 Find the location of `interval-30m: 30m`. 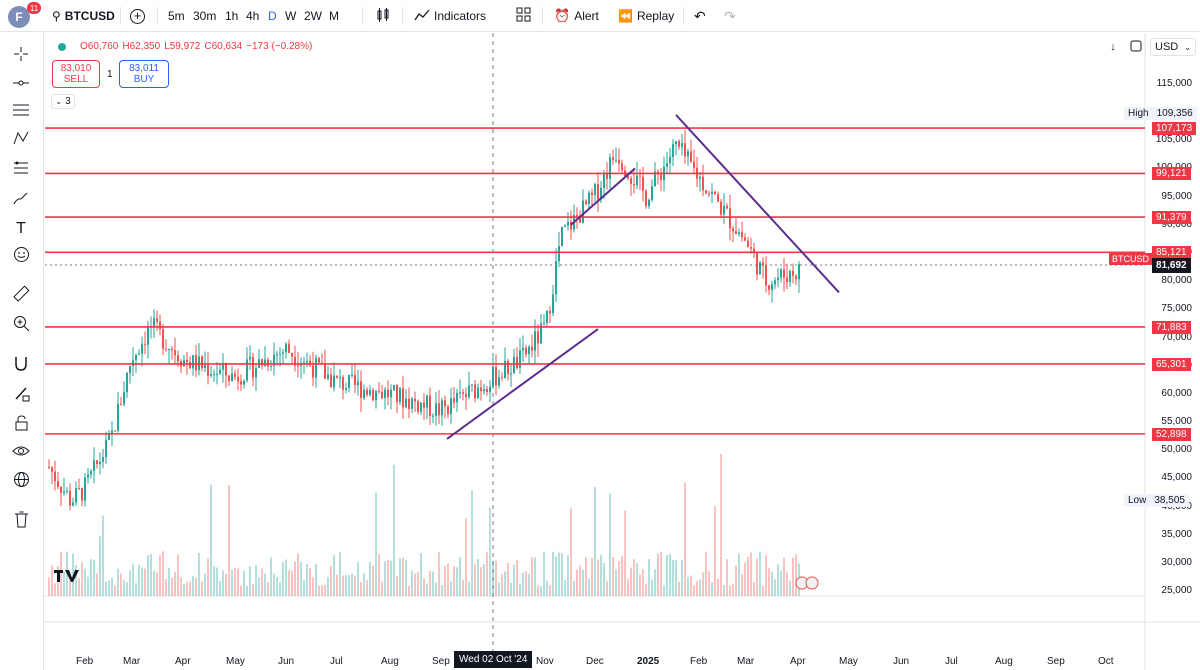

interval-30m: 30m is located at coordinates (205, 16).